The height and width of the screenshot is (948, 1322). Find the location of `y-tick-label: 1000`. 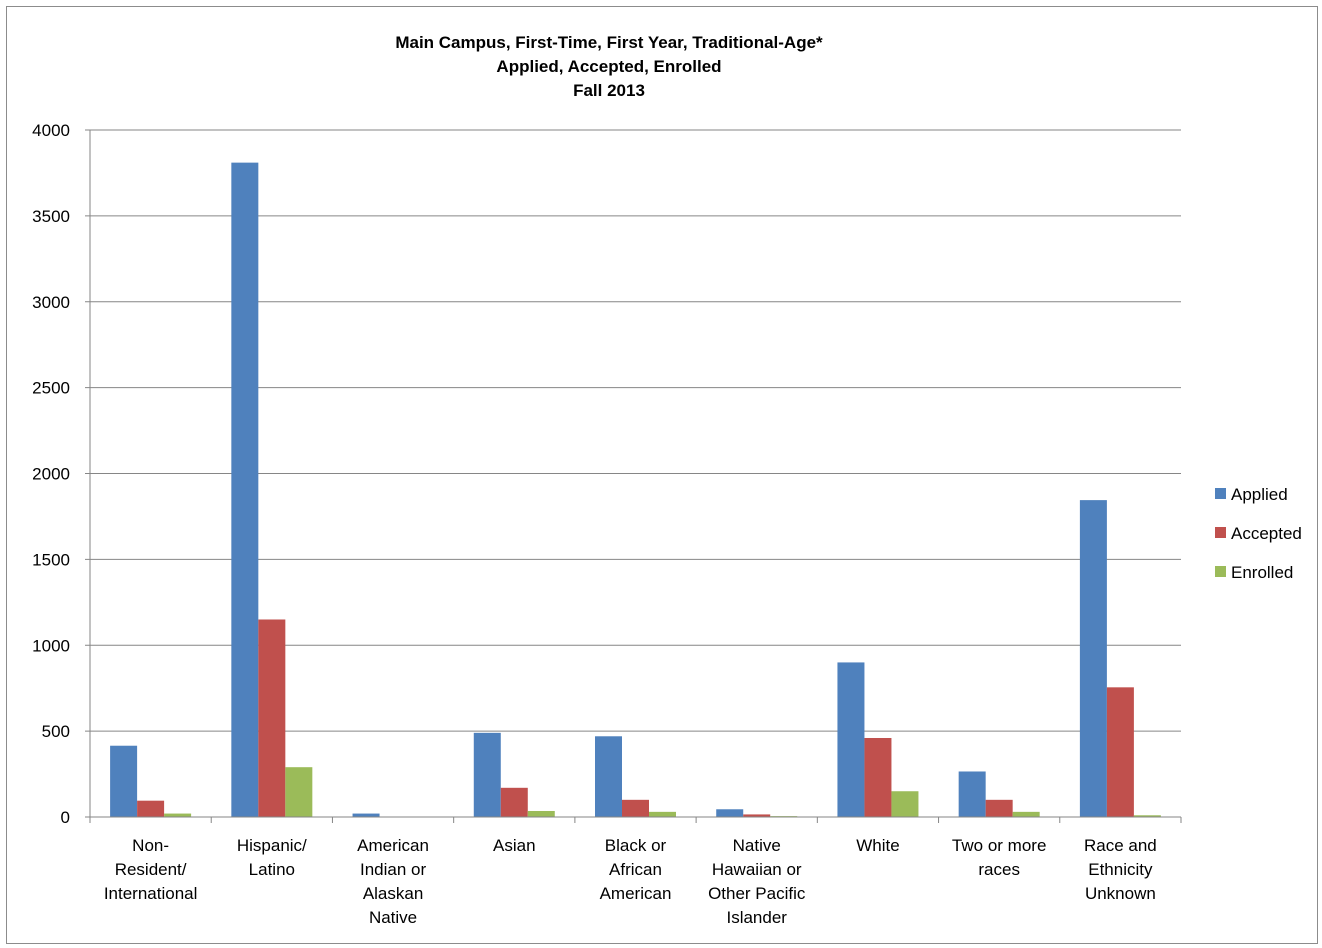

y-tick-label: 1000 is located at coordinates (51, 645).